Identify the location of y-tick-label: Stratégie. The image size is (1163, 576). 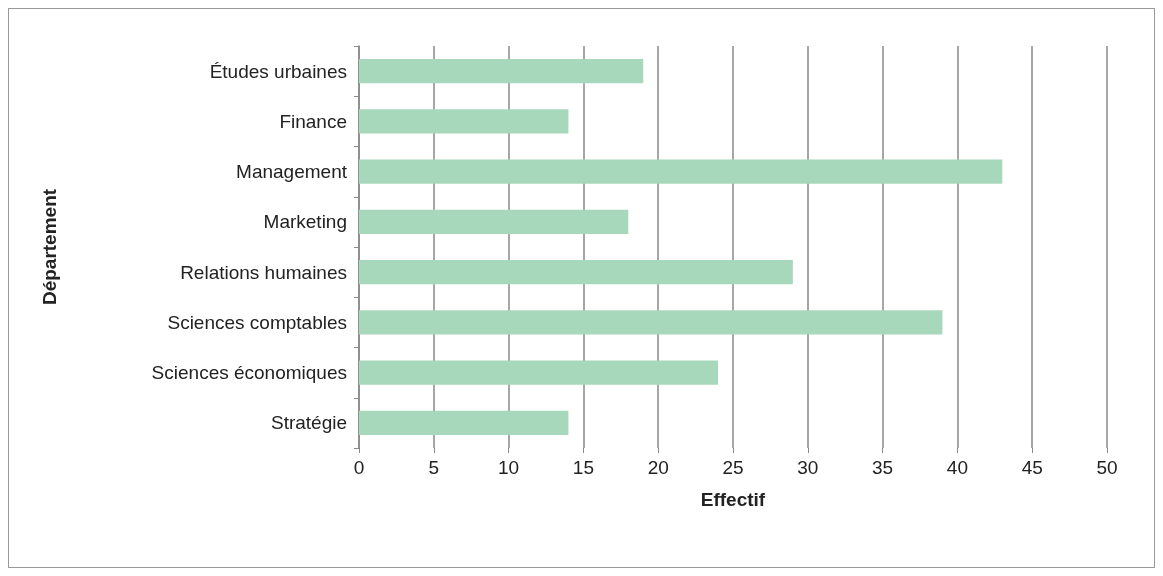
(308, 423).